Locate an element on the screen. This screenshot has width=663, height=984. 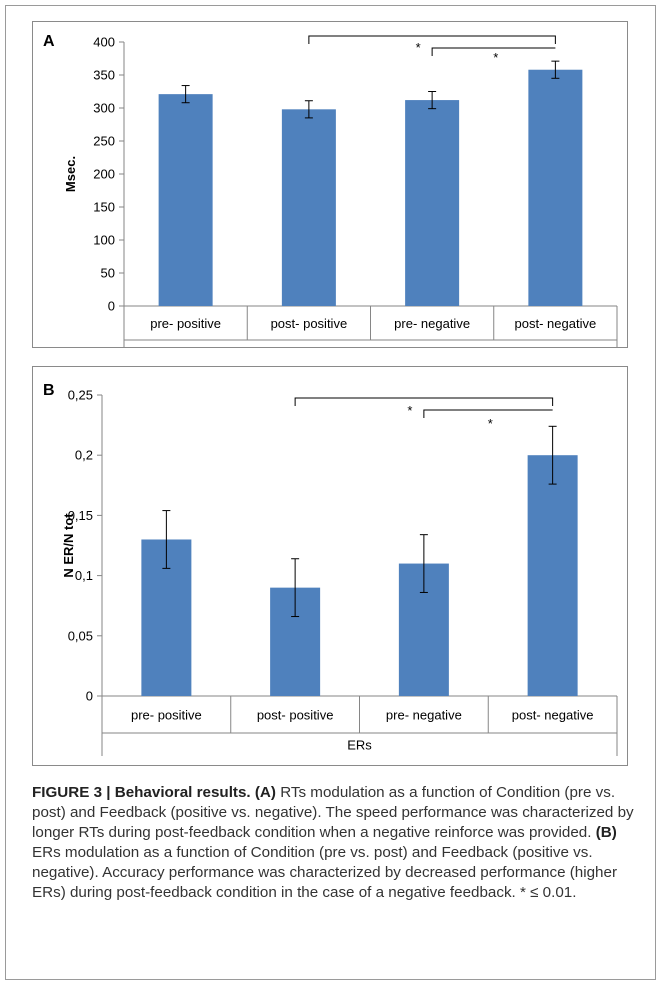
chart-b-category-label: post- positive is located at coordinates (295, 715).